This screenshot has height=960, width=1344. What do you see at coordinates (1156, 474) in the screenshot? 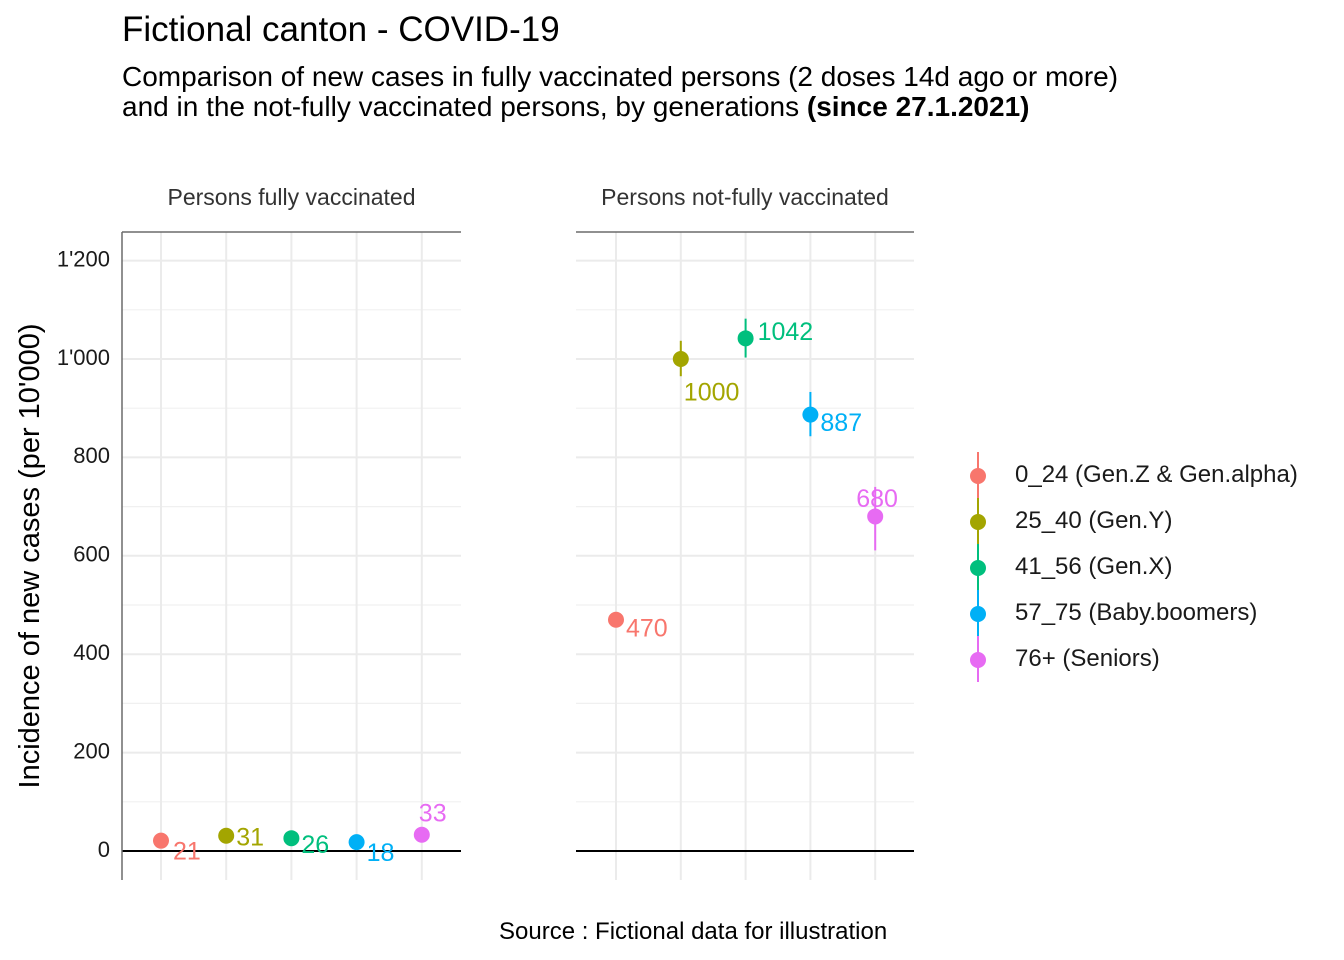
I see `legend-label: 0_24 (Gen.Z & Gen.alpha)` at bounding box center [1156, 474].